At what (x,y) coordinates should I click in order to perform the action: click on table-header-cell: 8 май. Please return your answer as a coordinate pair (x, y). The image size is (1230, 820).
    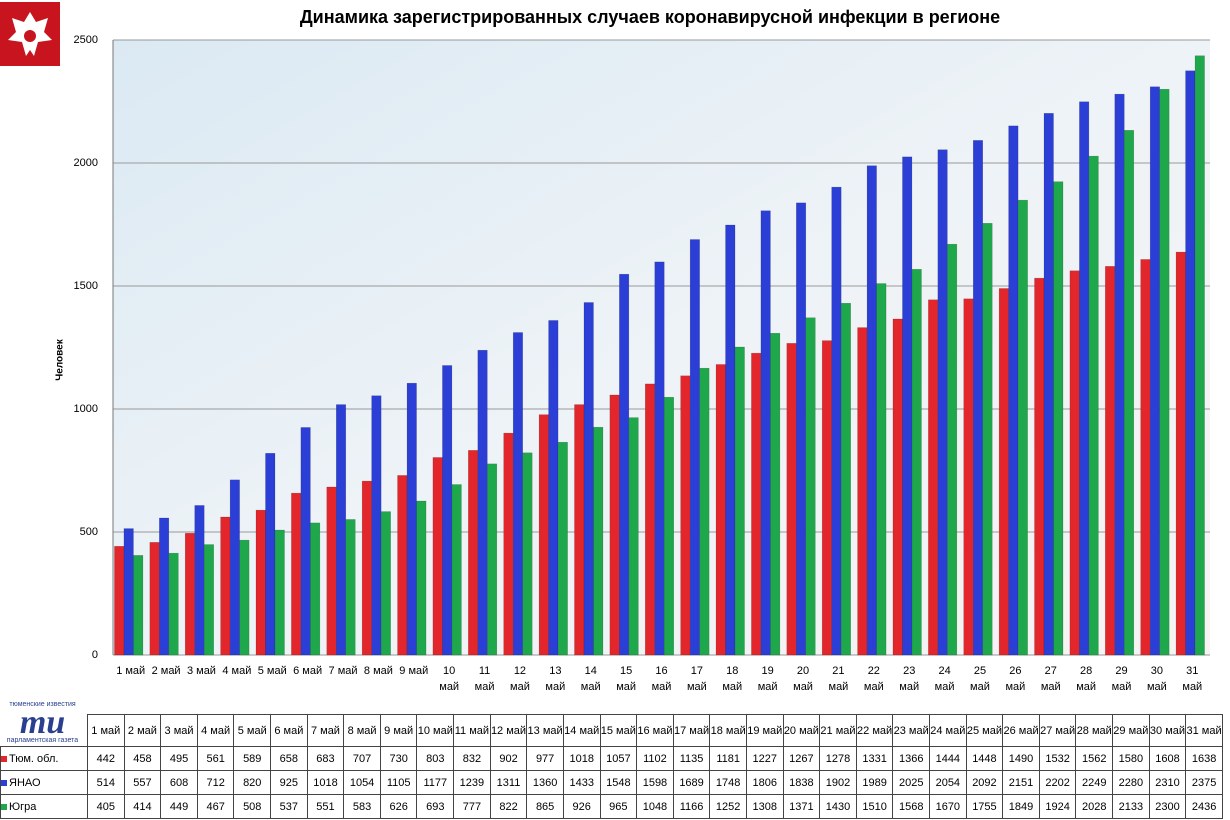
    Looking at the image, I should click on (362, 730).